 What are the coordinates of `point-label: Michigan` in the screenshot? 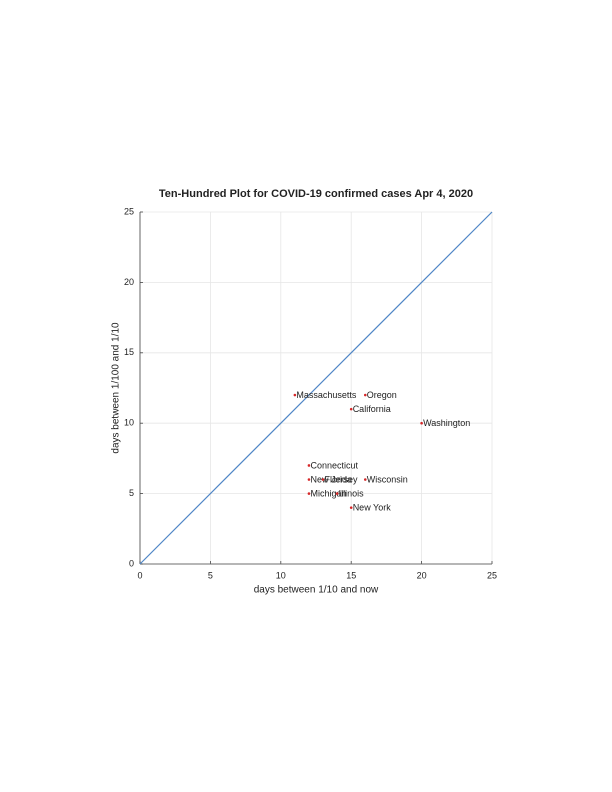 It's located at (328, 493).